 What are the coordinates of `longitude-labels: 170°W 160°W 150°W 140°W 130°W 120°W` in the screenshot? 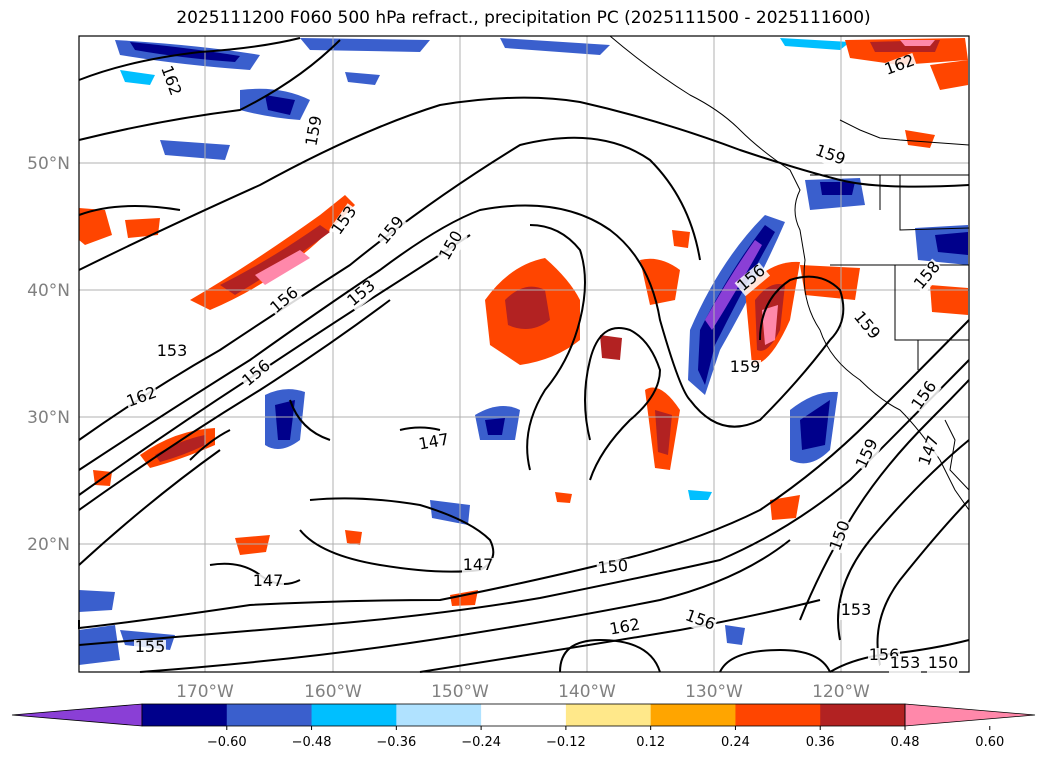 It's located at (523, 692).